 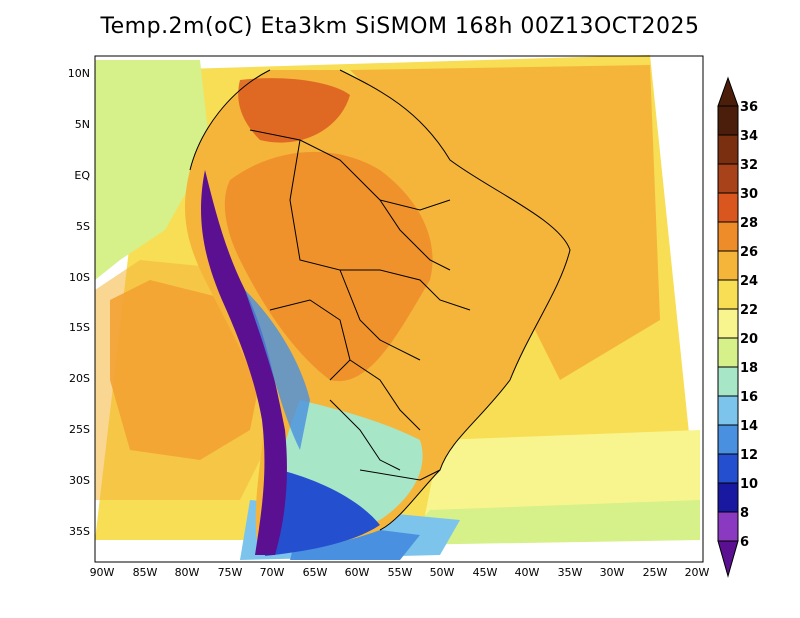 What do you see at coordinates (79, 277) in the screenshot?
I see `lat-label: 10S` at bounding box center [79, 277].